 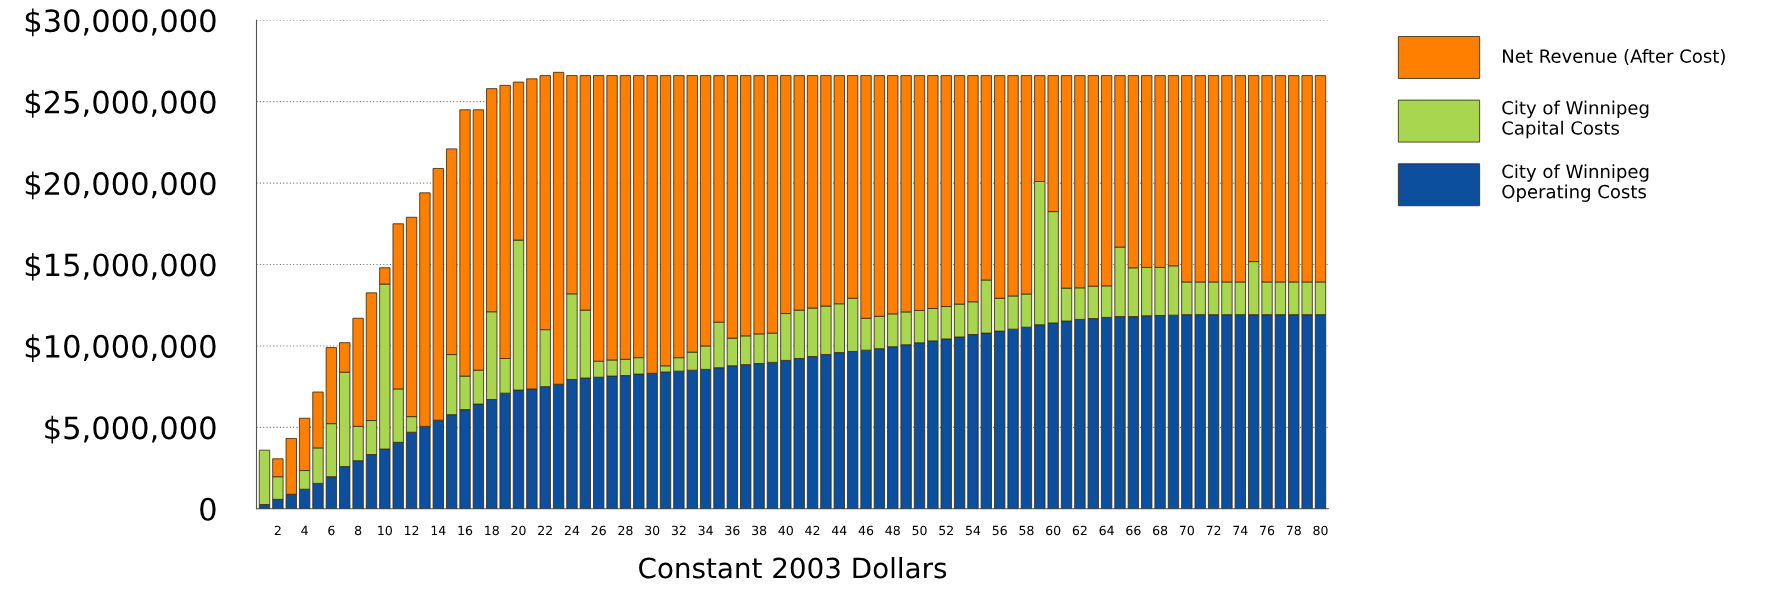 I want to click on x-tick-label: 78, so click(x=1293, y=530).